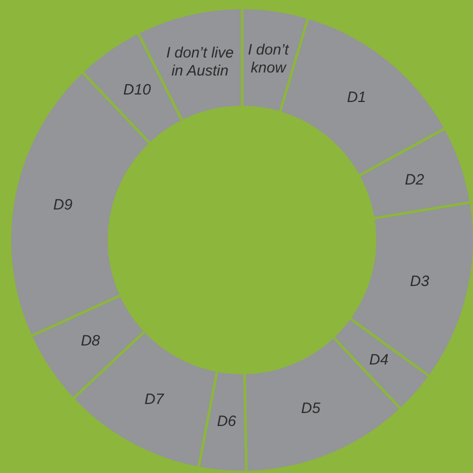  I want to click on slice-label: D6, so click(226, 421).